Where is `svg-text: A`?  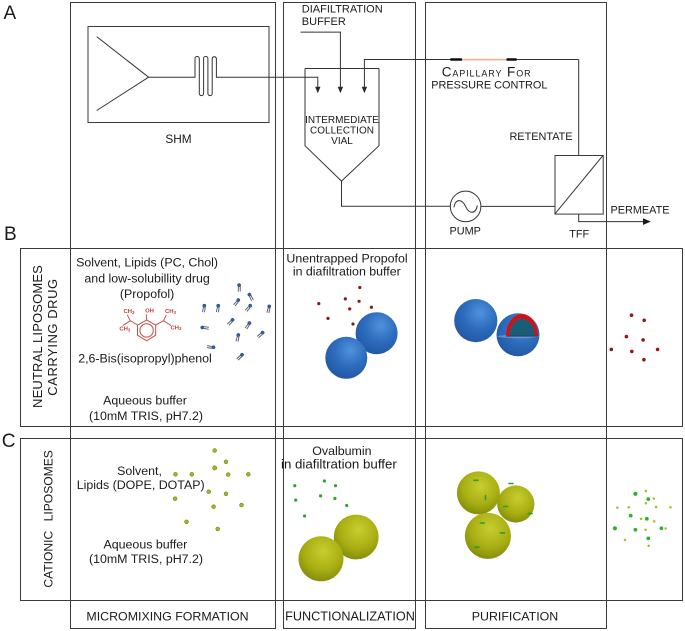 svg-text: A is located at coordinates (10, 13).